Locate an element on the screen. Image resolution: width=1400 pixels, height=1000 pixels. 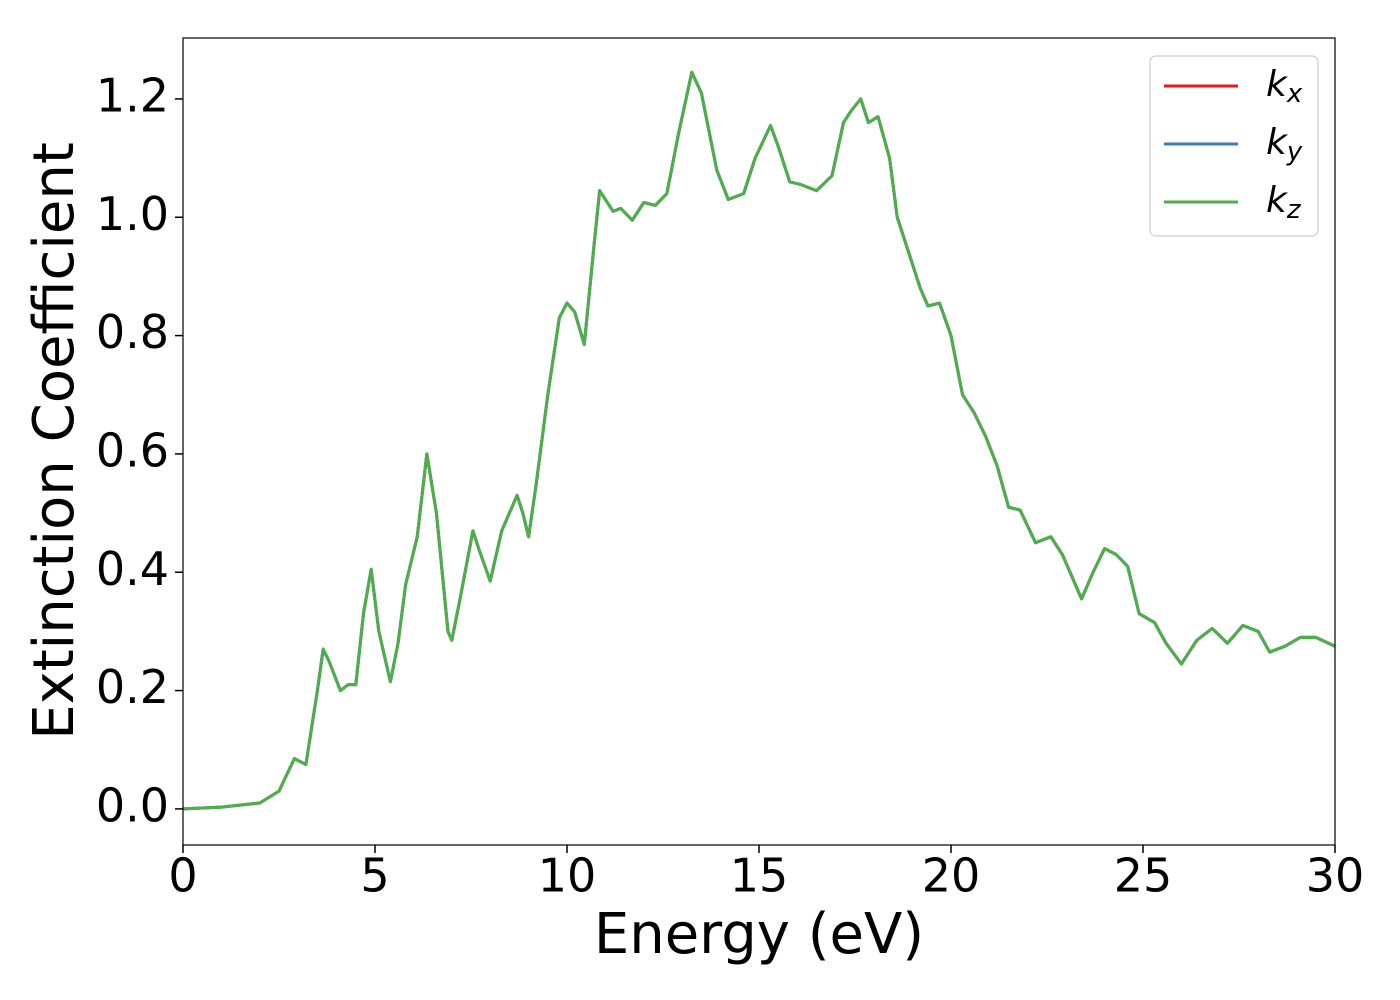
legend-label-sub: y is located at coordinates (1294, 152).